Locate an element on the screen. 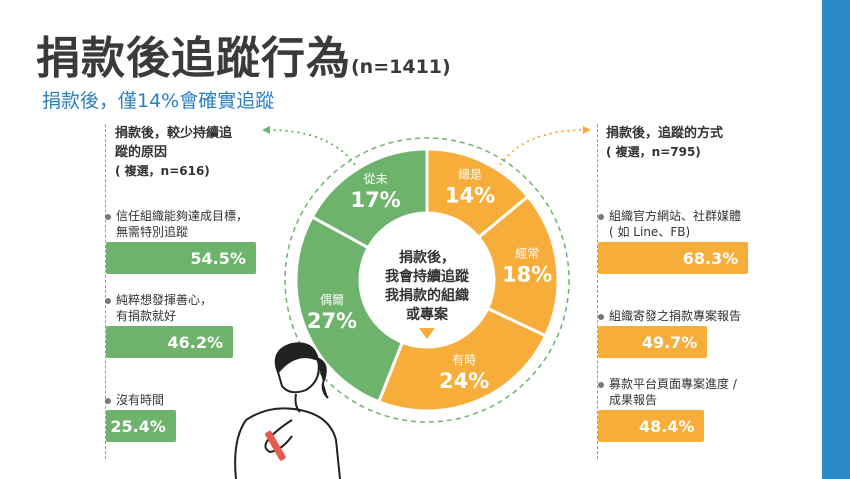  left-item-1-line1: 信任組織能夠達成目標， is located at coordinates (182, 216).